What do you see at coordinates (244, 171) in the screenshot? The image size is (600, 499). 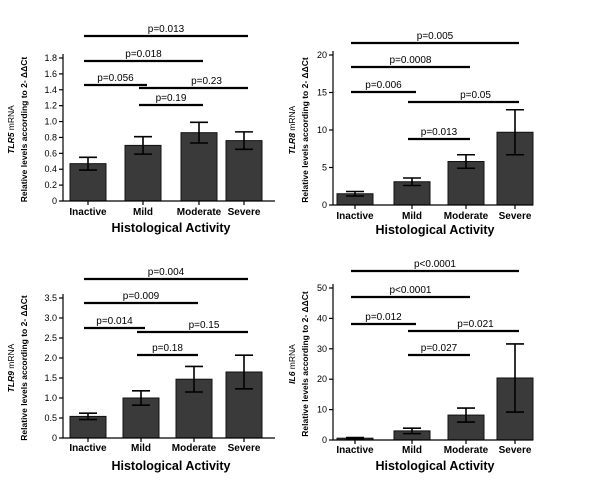 I see `bar-severe` at bounding box center [244, 171].